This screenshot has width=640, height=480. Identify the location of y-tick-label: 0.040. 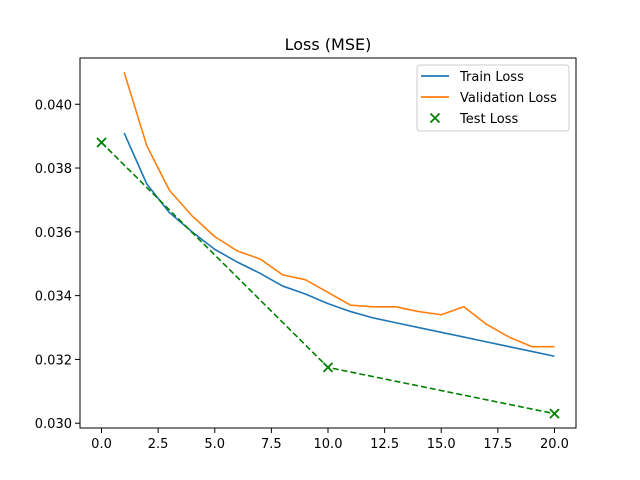
(53, 105).